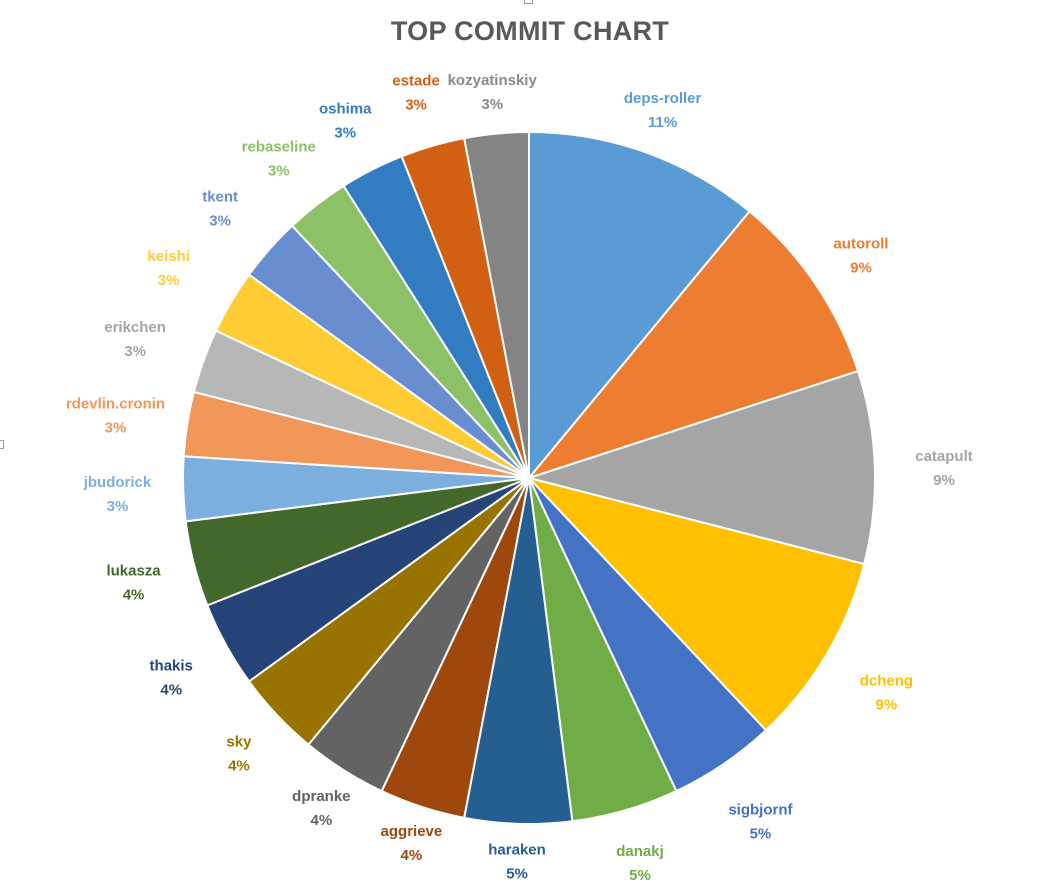  I want to click on slice-label-name: dcheng, so click(886, 680).